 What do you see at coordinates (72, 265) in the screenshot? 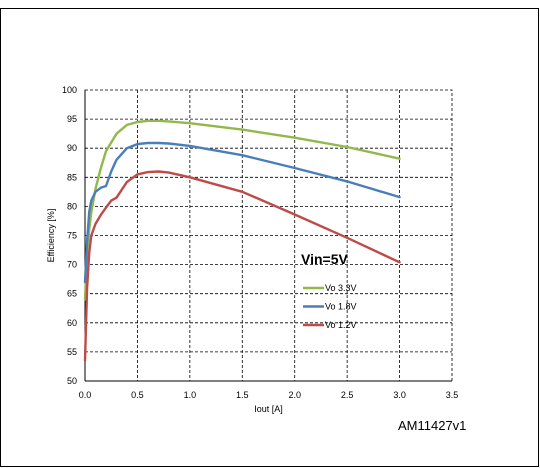
I see `y-tick-label: 70` at bounding box center [72, 265].